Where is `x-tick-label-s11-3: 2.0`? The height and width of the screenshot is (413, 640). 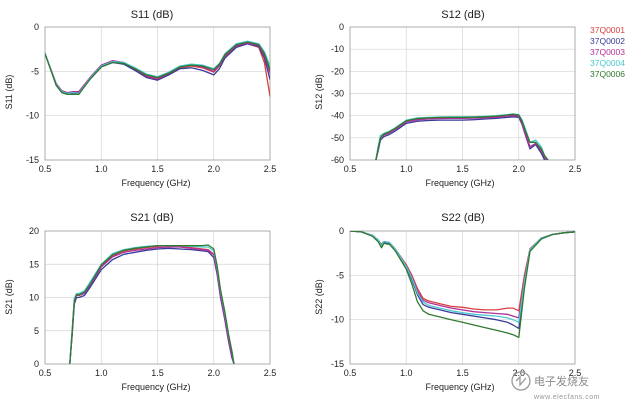
x-tick-label-s11-3: 2.0 is located at coordinates (213, 169).